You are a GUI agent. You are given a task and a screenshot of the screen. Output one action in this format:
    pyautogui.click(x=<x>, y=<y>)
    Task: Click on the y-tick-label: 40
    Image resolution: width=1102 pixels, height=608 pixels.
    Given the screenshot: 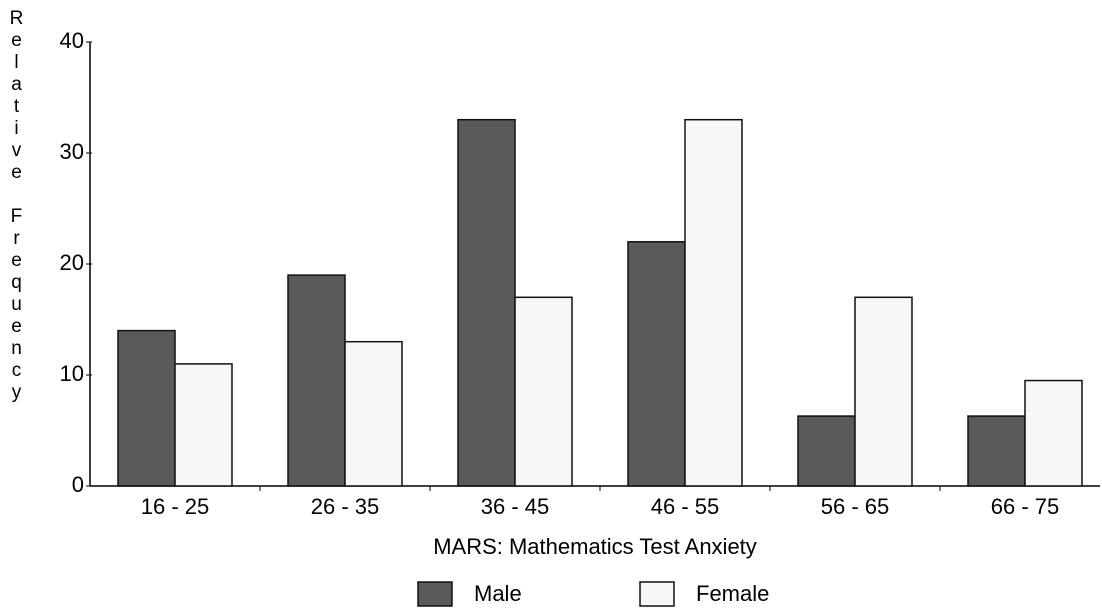 What is the action you would take?
    pyautogui.click(x=72, y=40)
    